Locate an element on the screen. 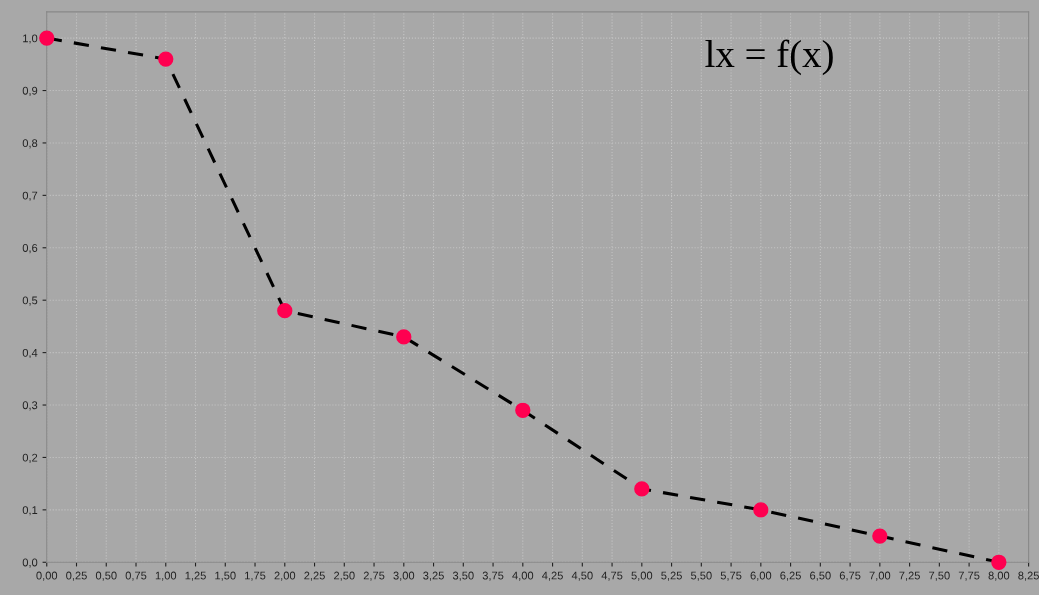 This screenshot has width=1039, height=595. x-tick-label: 7,25 is located at coordinates (909, 576).